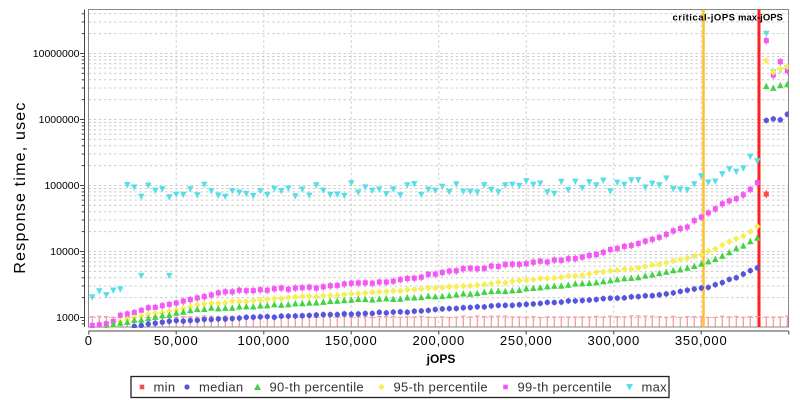 This screenshot has height=400, width=800. What do you see at coordinates (704, 18) in the screenshot?
I see `svg-text: critical-jOPS` at bounding box center [704, 18].